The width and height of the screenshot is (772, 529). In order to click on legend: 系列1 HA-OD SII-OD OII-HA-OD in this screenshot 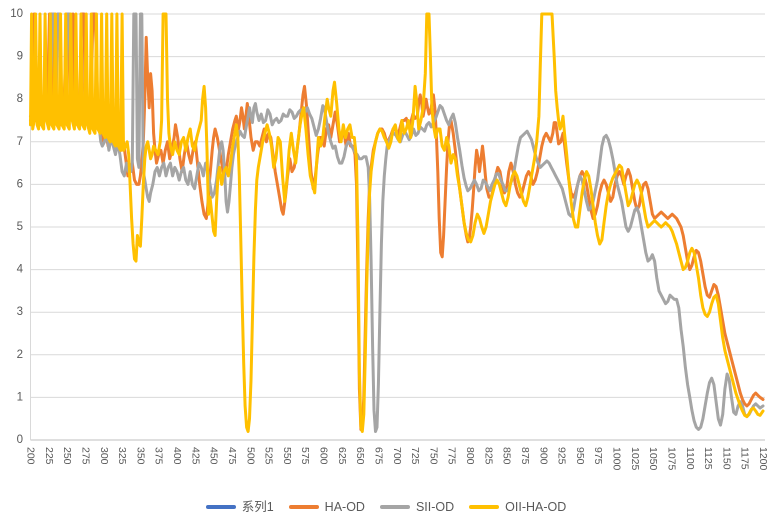, I will do `click(386, 507)`.